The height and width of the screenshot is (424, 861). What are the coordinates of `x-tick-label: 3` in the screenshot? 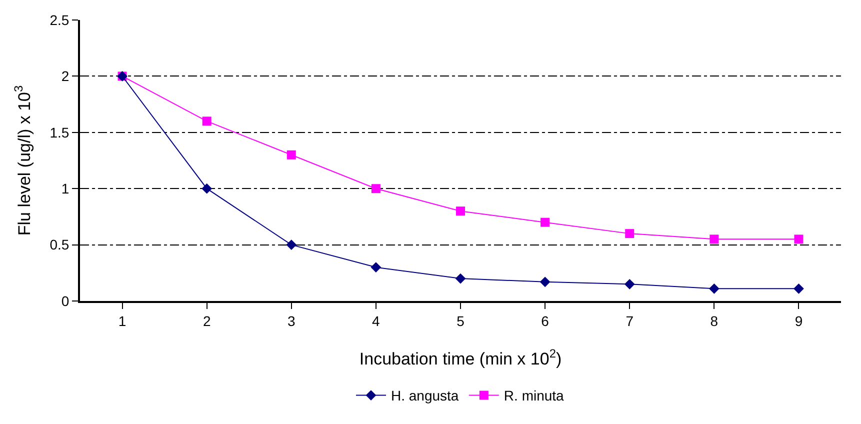 It's located at (291, 320).